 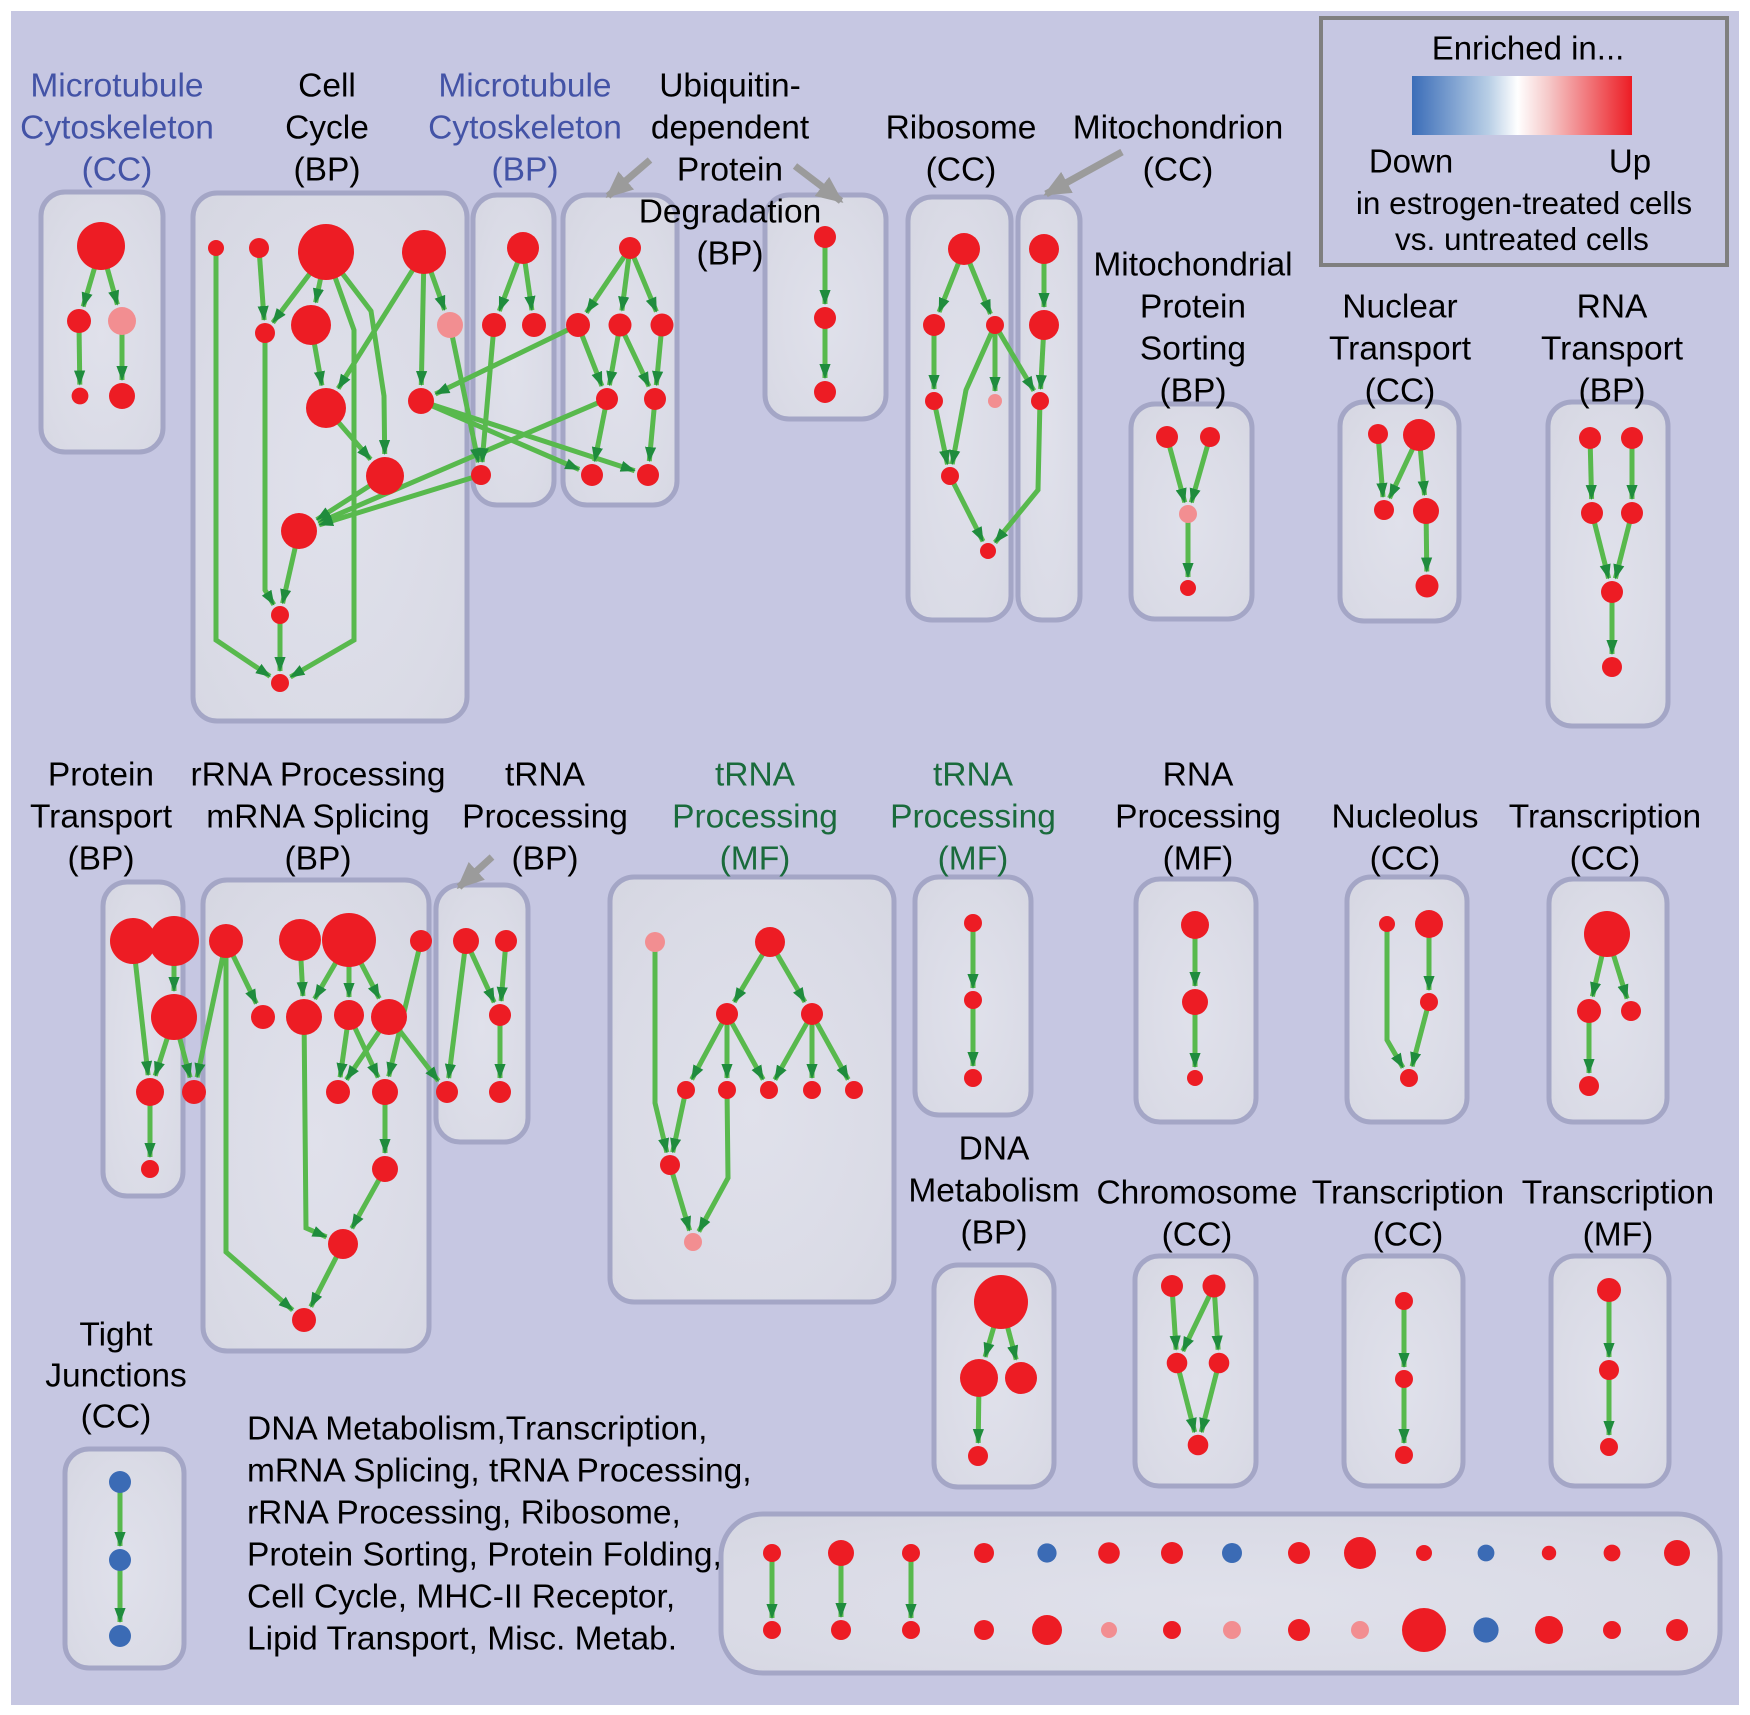 What do you see at coordinates (461, 1597) in the screenshot?
I see `svg-text: Cell Cycle, MHC-II Receptor,` at bounding box center [461, 1597].